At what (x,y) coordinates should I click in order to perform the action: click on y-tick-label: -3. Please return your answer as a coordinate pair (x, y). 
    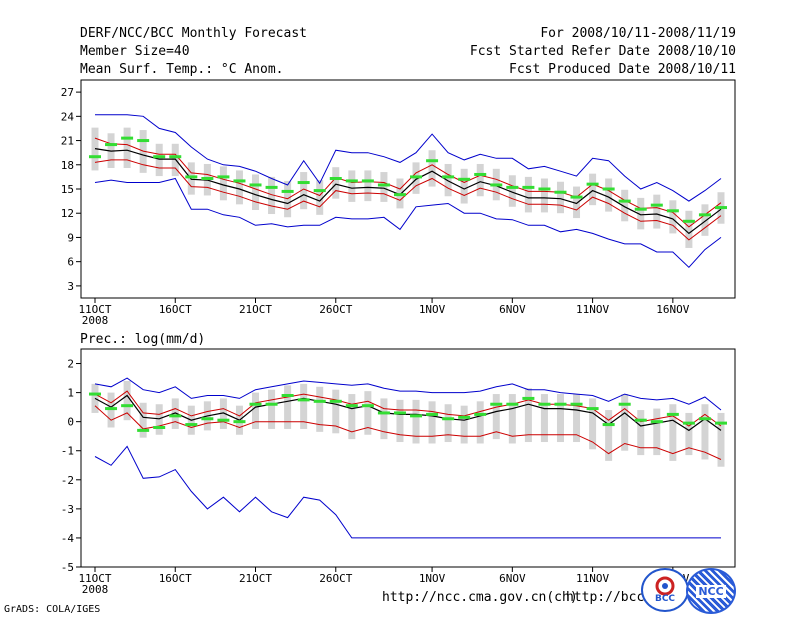
    Looking at the image, I should click on (67, 509).